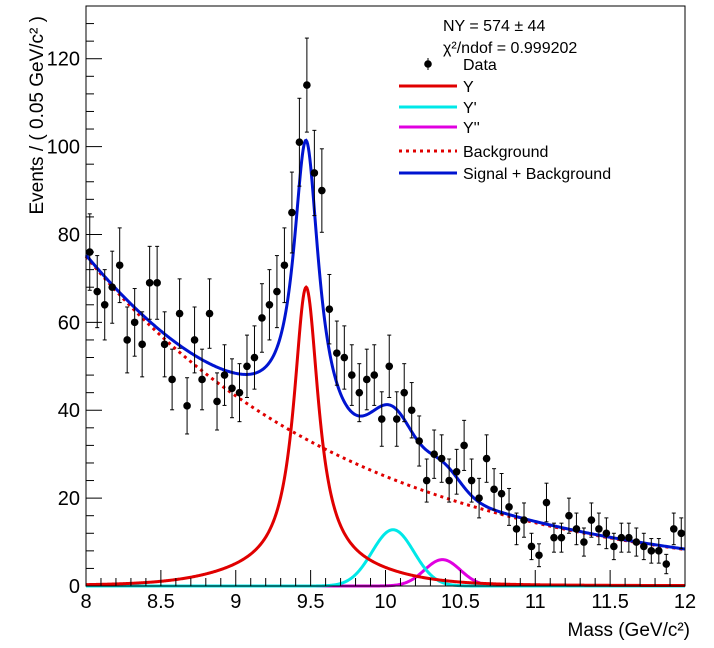 Image resolution: width=714 pixels, height=648 pixels. Describe the element at coordinates (69, 235) in the screenshot. I see `y-tick-label: 80` at that location.